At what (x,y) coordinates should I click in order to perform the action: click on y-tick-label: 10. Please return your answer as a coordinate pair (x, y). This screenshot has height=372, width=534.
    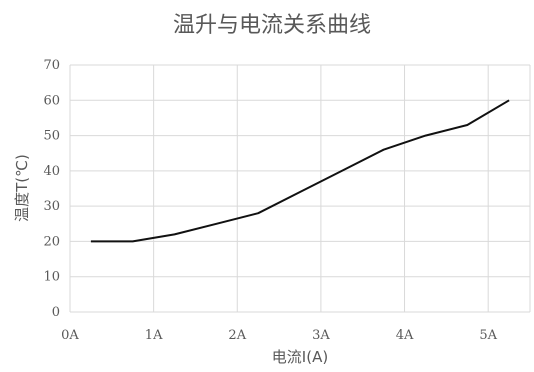
    Looking at the image, I should click on (51, 277).